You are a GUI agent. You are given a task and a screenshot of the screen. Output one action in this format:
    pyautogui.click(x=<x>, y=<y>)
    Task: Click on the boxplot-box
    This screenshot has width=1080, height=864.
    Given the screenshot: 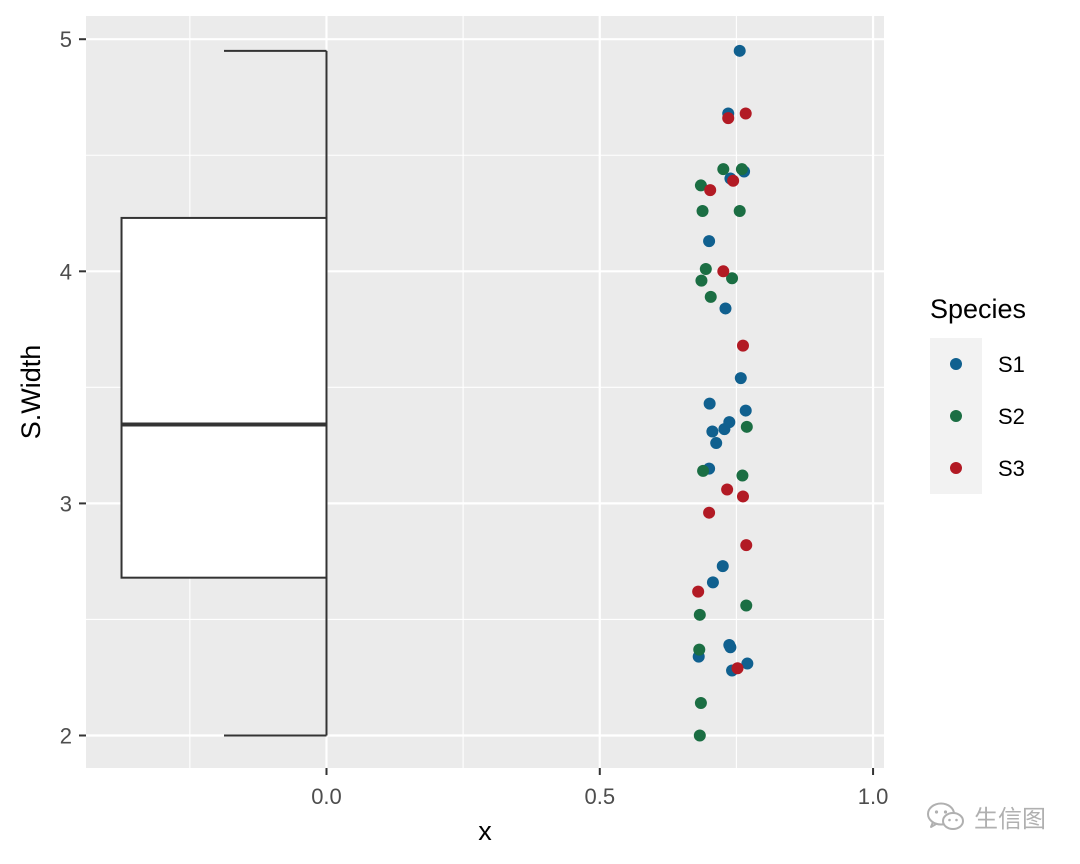 What is the action you would take?
    pyautogui.click(x=224, y=397)
    